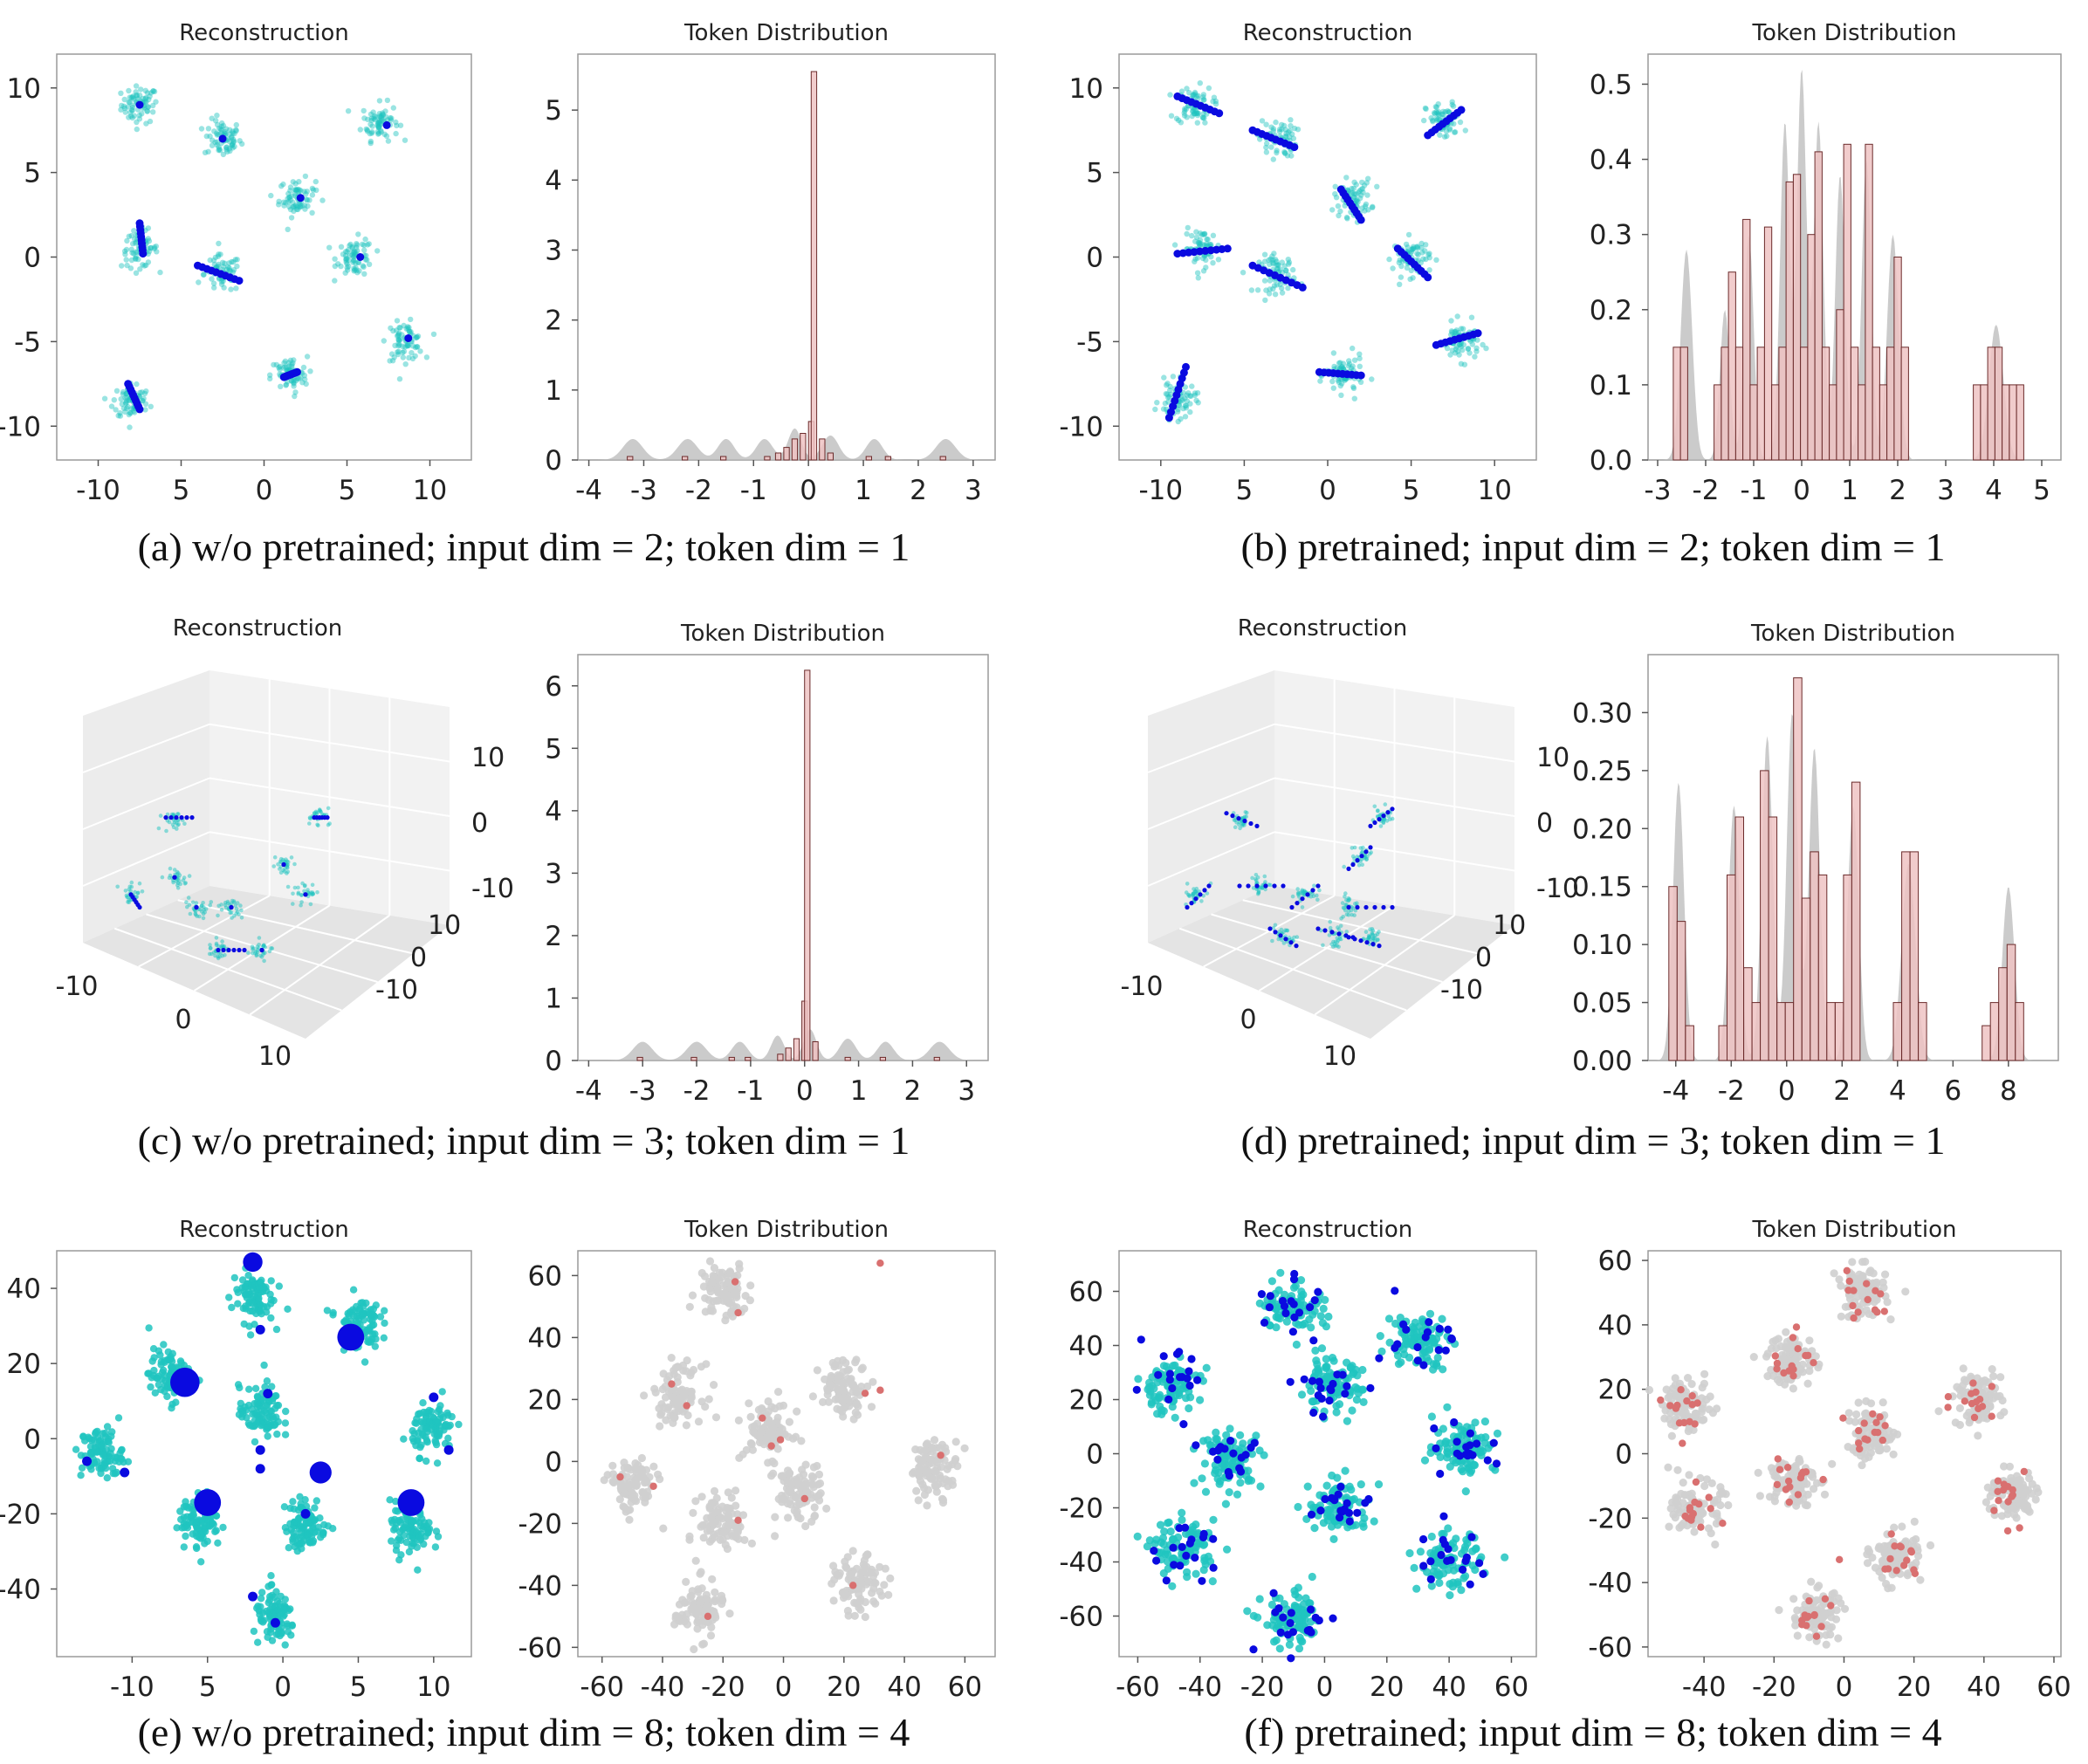  Describe the element at coordinates (264, 490) in the screenshot. I see `x-tick-label: 0` at that location.